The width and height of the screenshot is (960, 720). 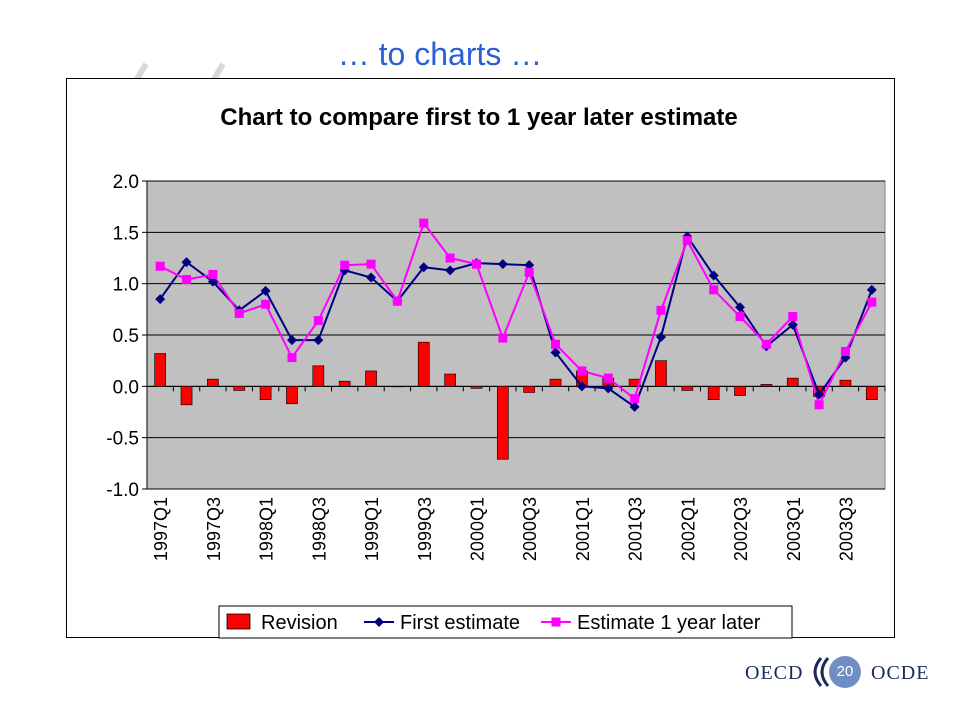 What do you see at coordinates (214, 529) in the screenshot?
I see `x-tick-label: 1997Q3` at bounding box center [214, 529].